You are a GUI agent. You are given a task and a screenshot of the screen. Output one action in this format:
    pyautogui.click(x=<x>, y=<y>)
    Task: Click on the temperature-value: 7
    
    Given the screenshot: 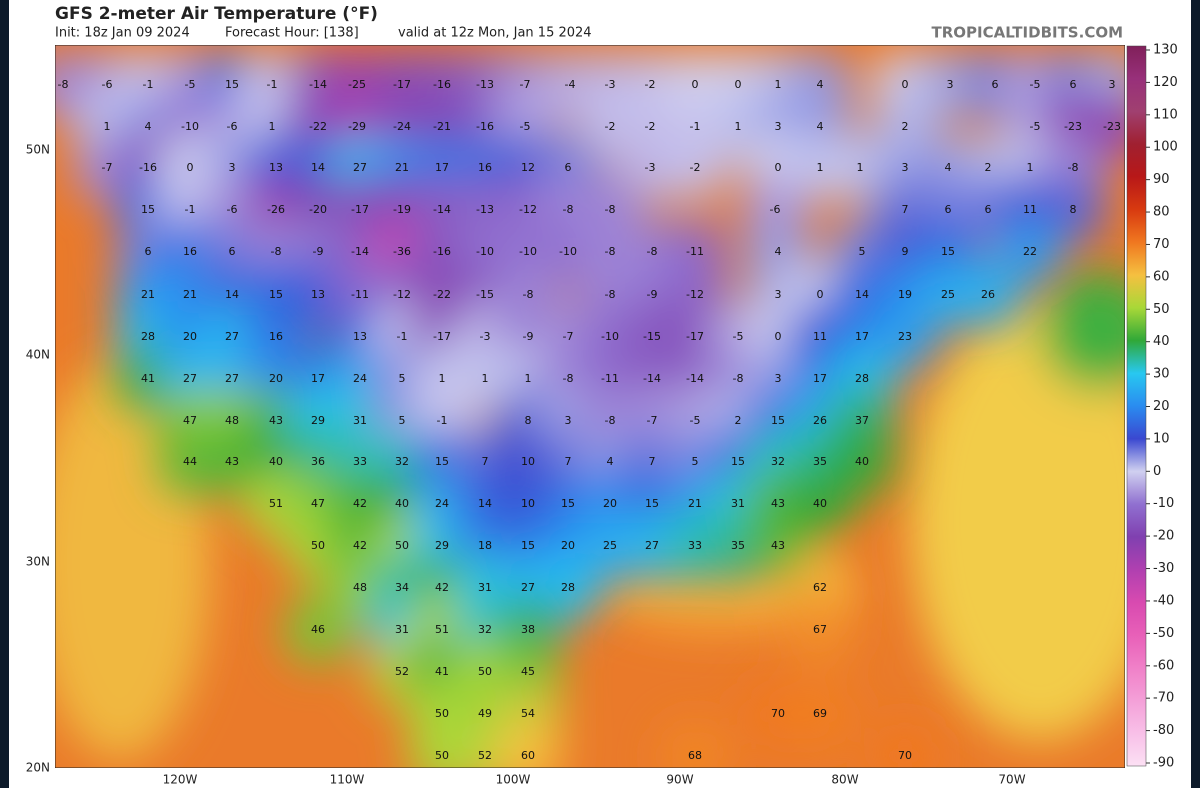 What is the action you would take?
    pyautogui.click(x=485, y=461)
    